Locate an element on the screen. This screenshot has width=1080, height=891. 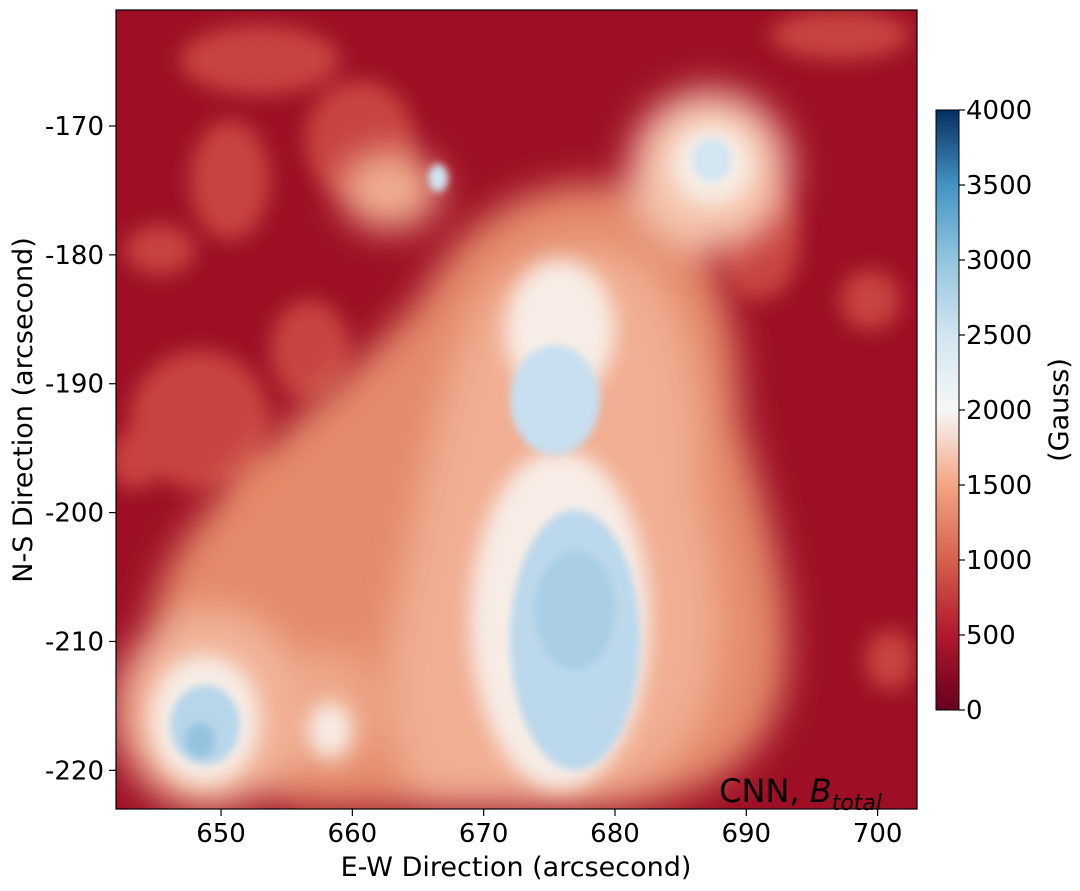
y-tick-label: -190 is located at coordinates (74, 385).